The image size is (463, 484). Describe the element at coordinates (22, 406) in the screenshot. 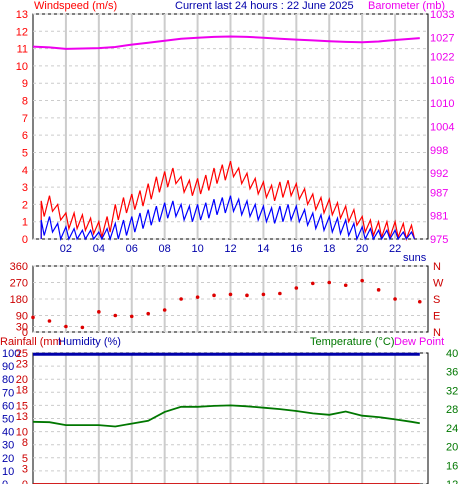

I see `rain-tick: 15` at that location.